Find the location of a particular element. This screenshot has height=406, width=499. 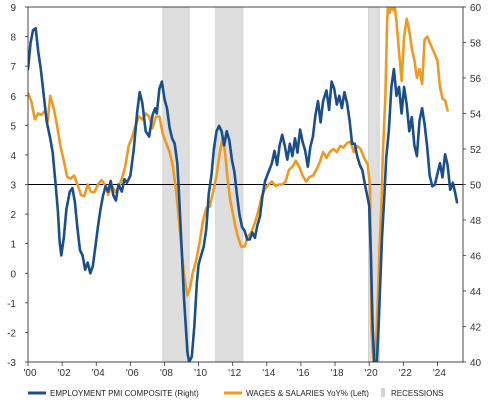

x-tick-label: '20 is located at coordinates (371, 373).